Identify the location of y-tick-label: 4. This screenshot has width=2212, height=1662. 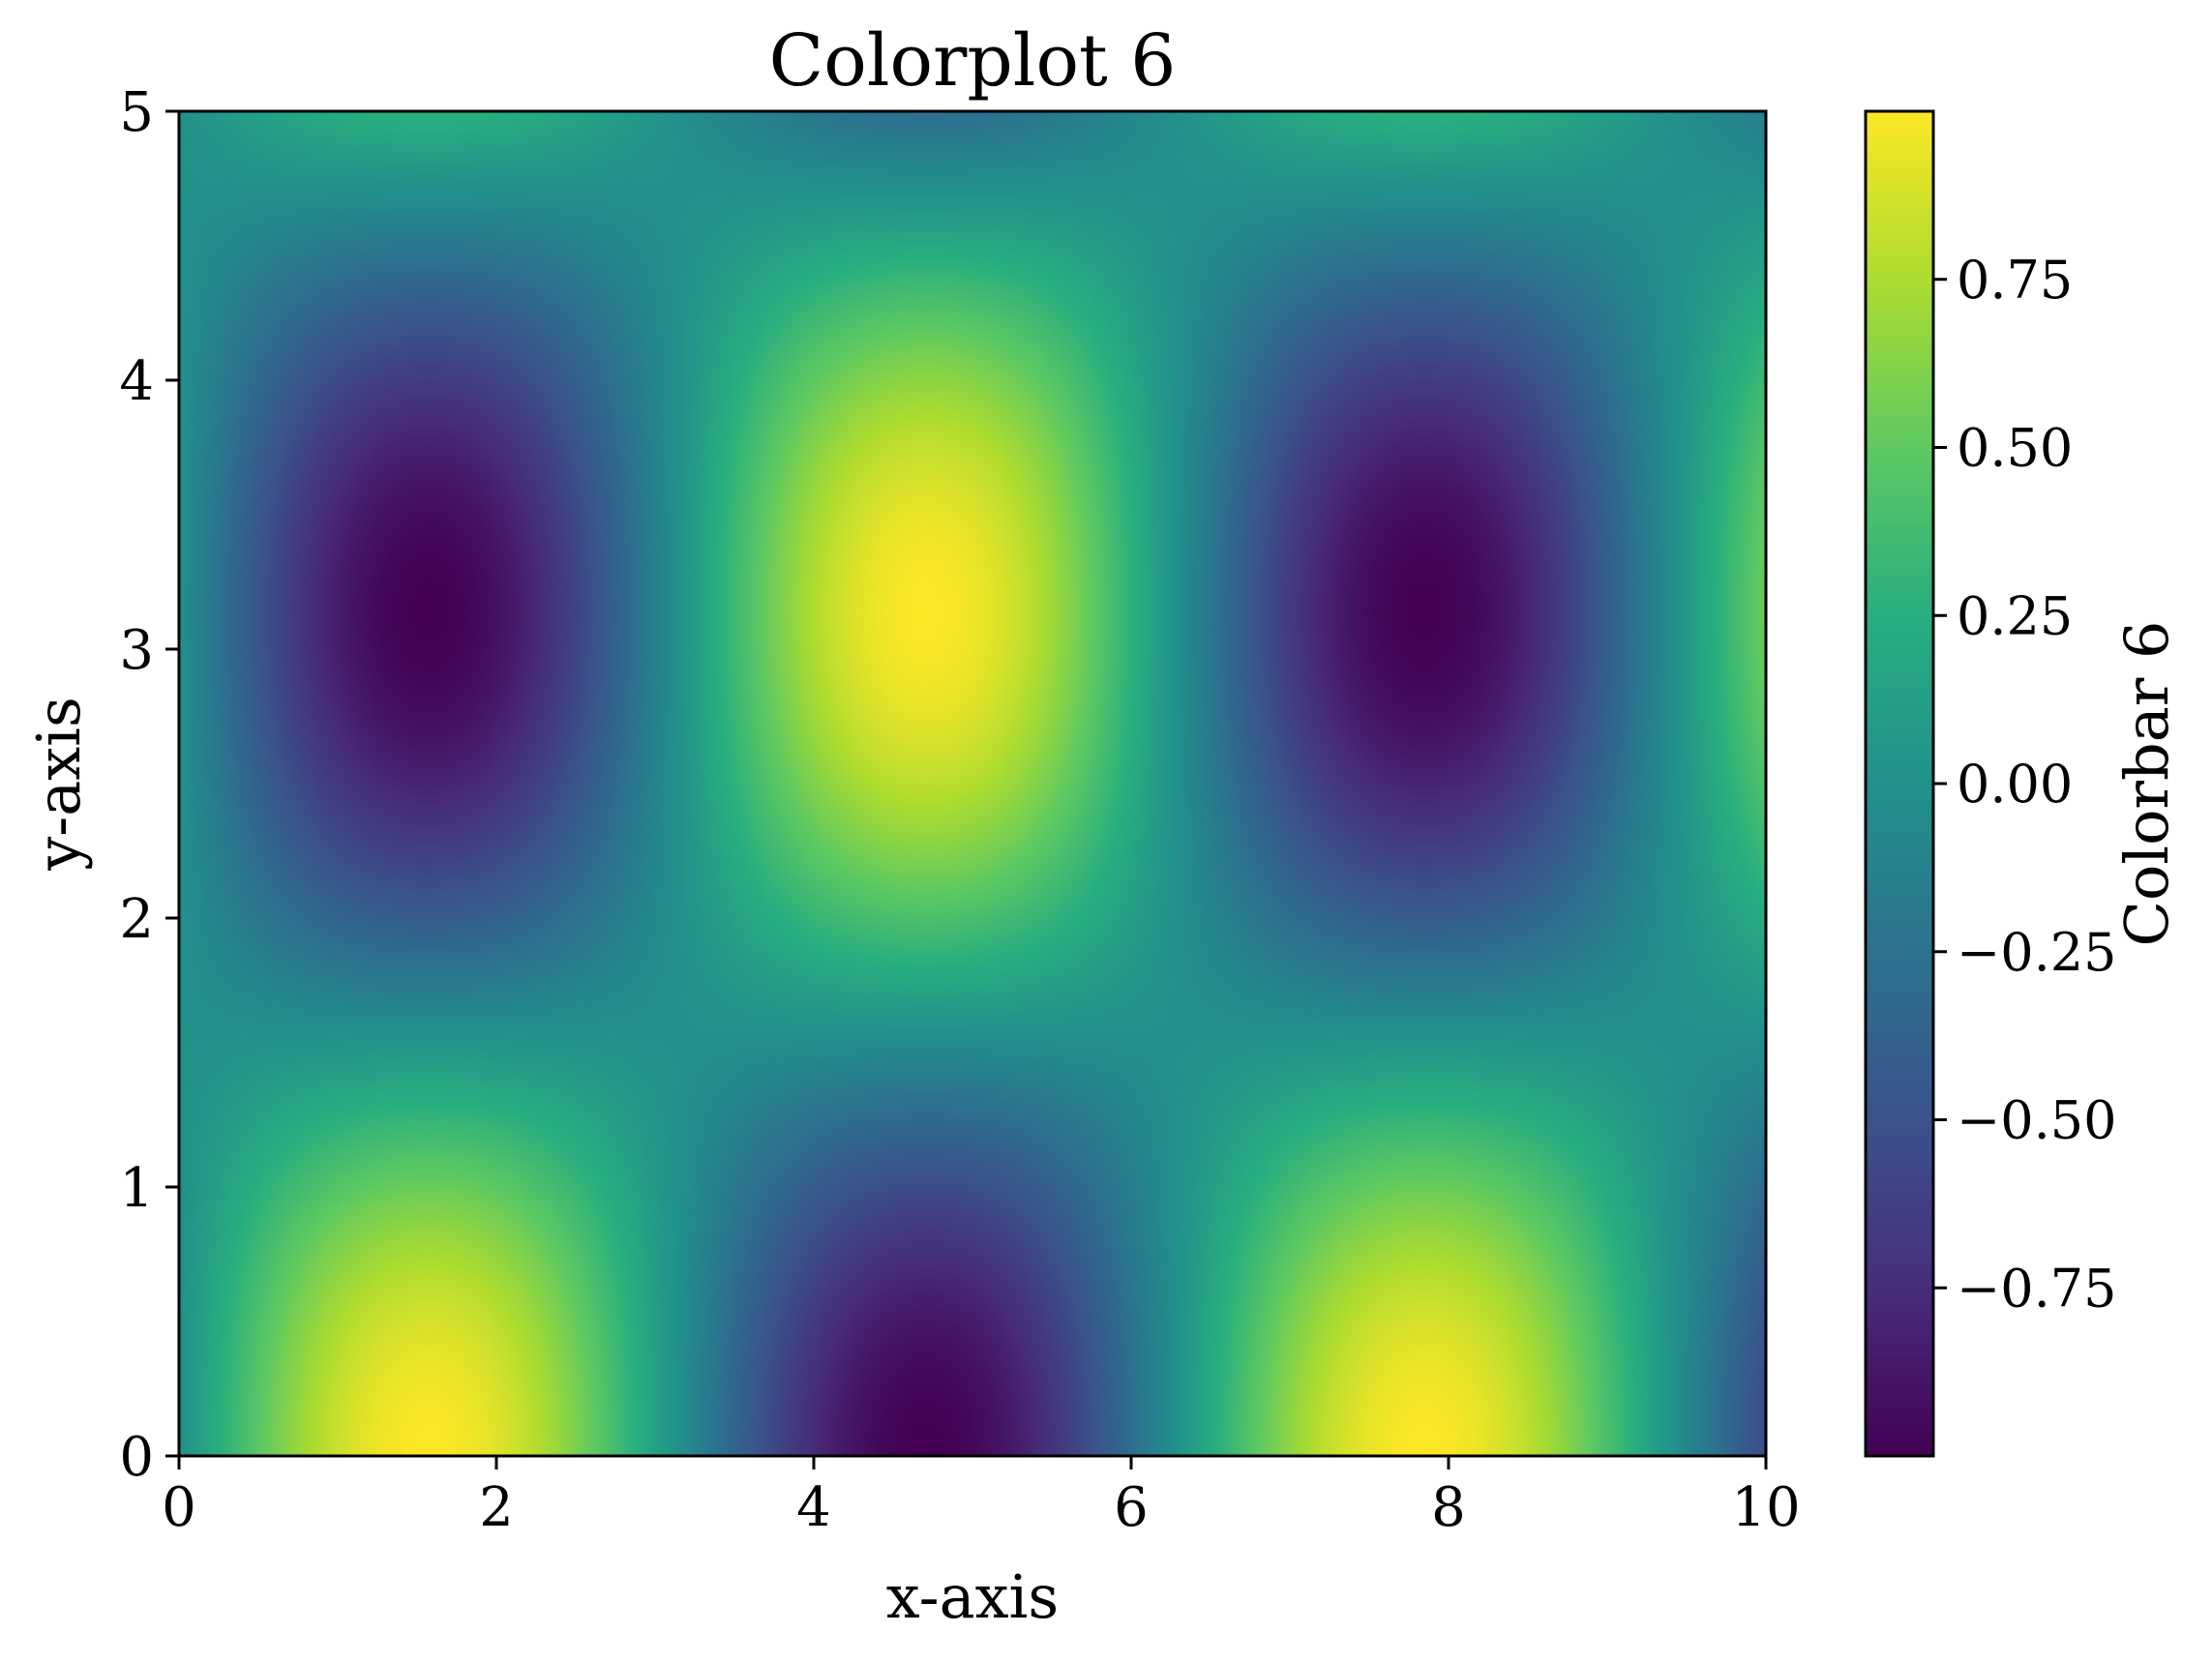
(136, 381).